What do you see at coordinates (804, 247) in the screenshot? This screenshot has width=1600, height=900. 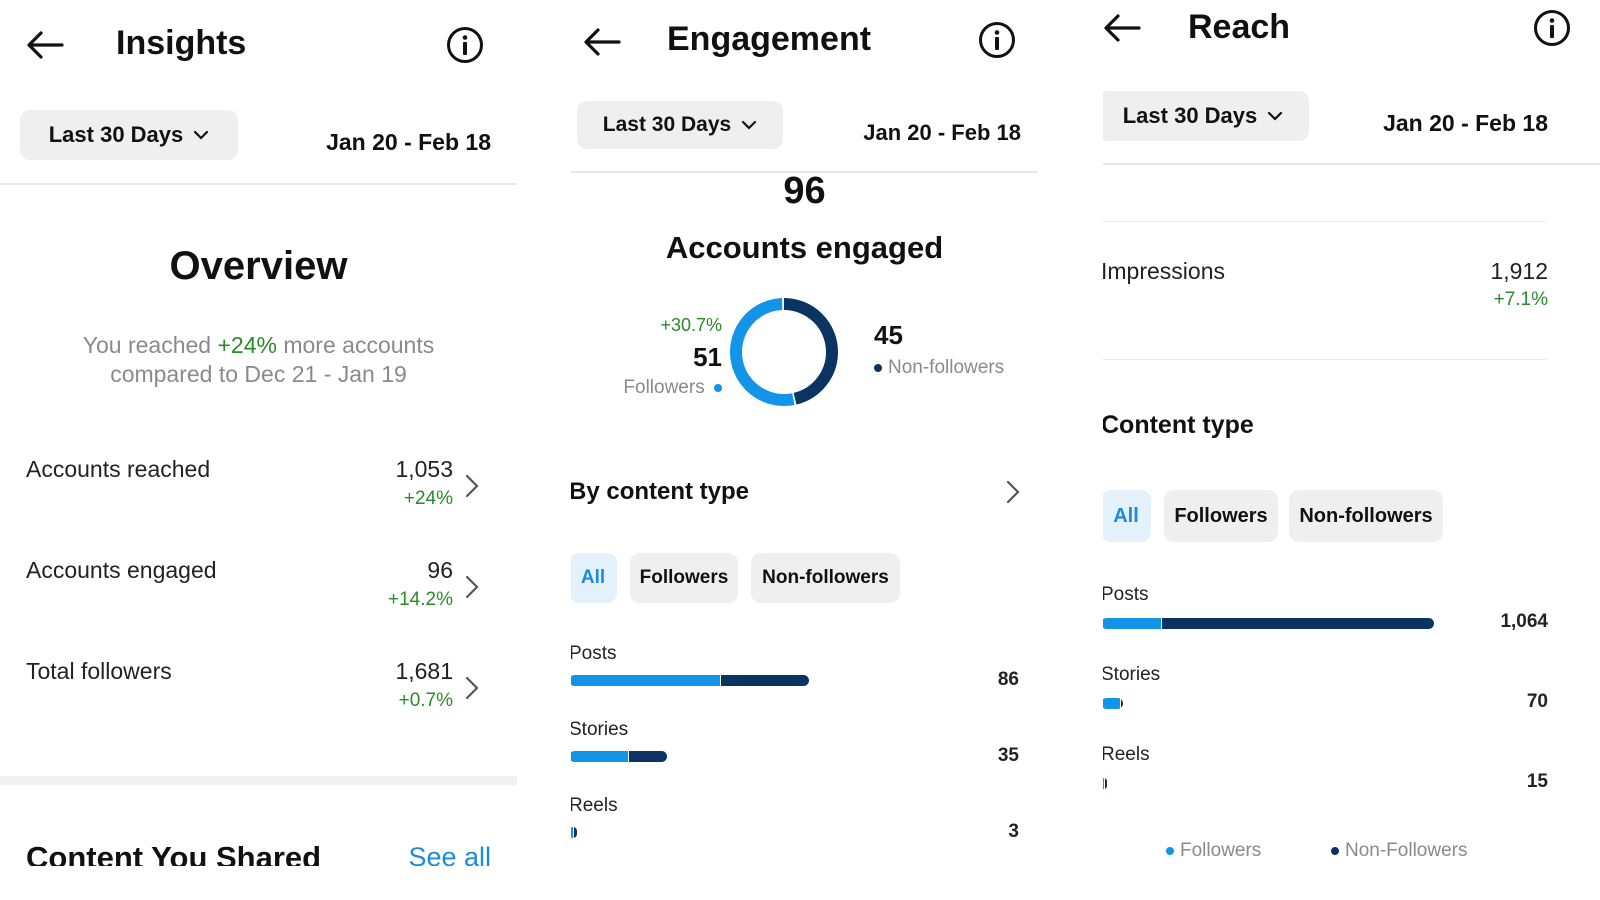 I see `engaged-label: Accounts engaged` at bounding box center [804, 247].